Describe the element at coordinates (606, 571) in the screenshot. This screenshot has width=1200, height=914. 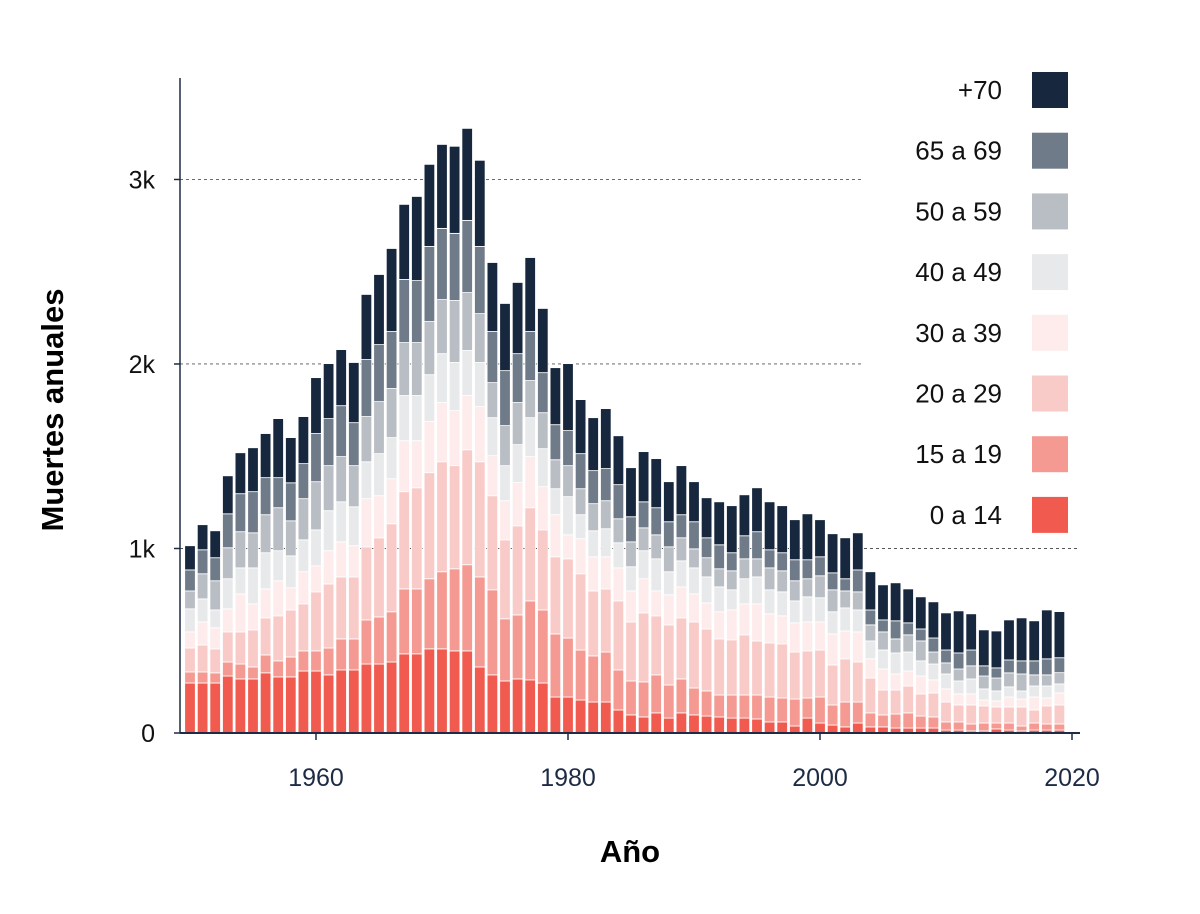
I see `bar-stack-1983` at that location.